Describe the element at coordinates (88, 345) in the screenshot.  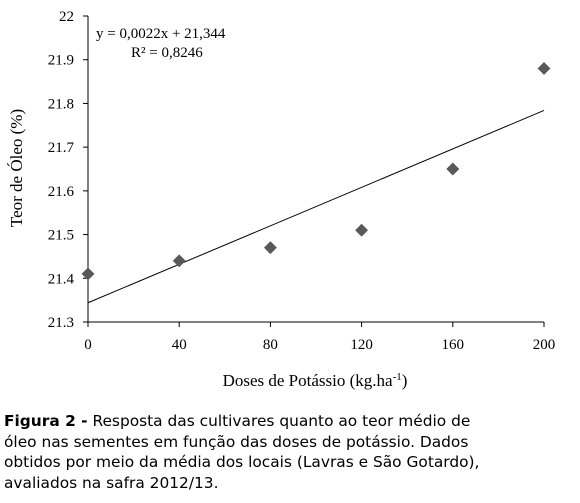
I see `x-tick-label: 0` at that location.